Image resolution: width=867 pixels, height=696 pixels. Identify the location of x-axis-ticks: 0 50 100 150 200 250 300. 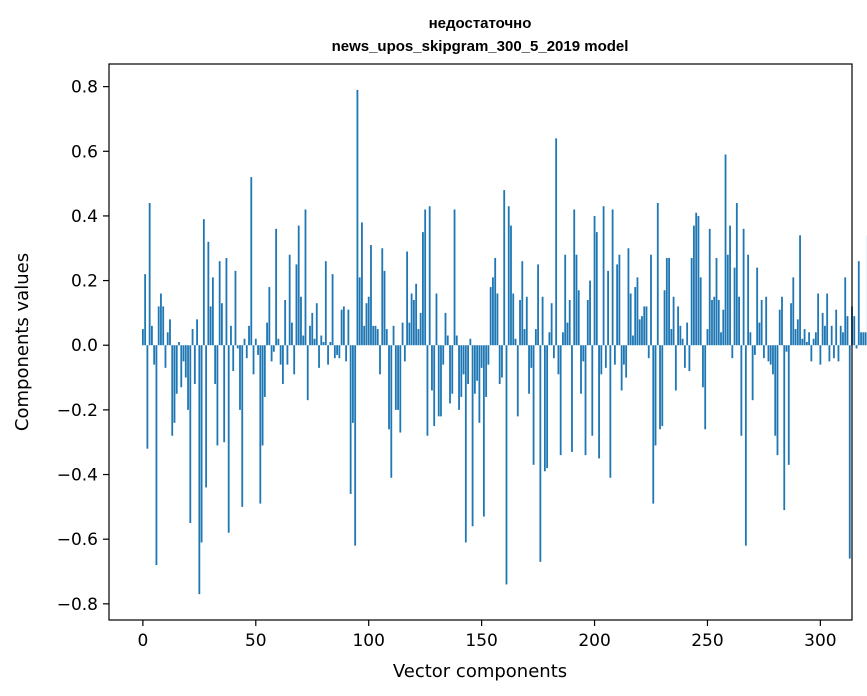
(487, 635).